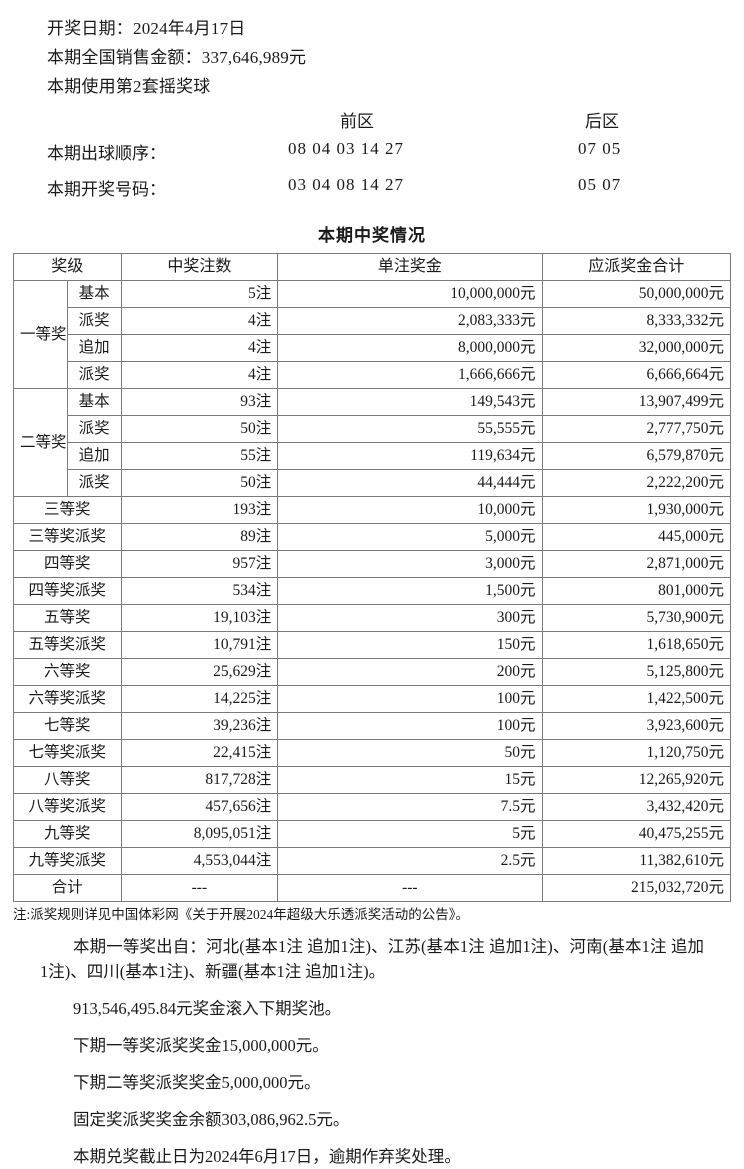  Describe the element at coordinates (199, 807) in the screenshot. I see `cell-count: 457,656注` at that location.